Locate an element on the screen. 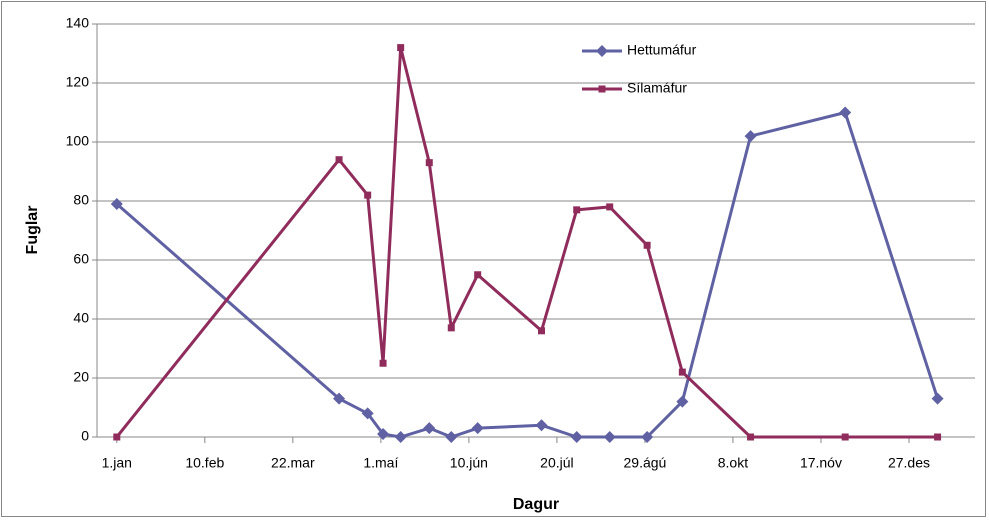 The image size is (989, 524). x-tick-label: 1.maí is located at coordinates (380, 463).